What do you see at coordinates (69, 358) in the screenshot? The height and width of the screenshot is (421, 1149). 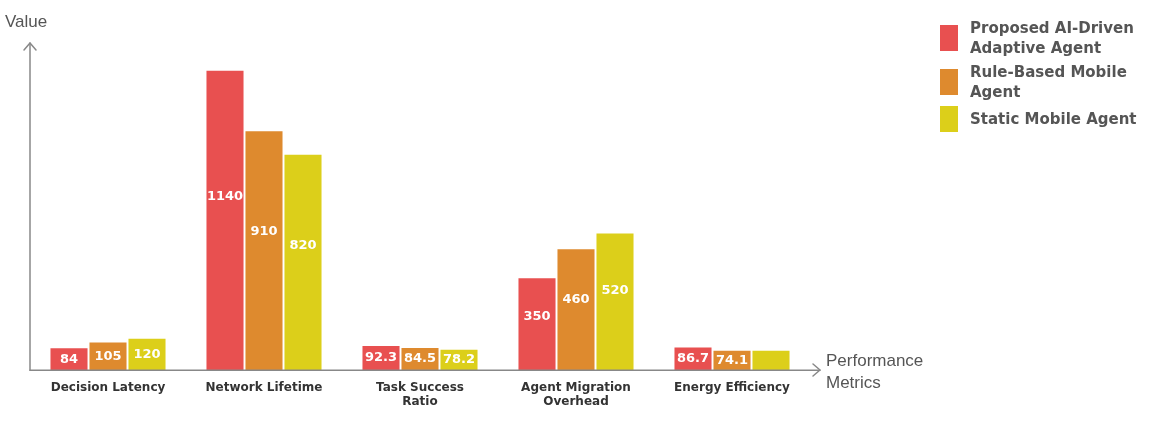 I see `data-label: 84` at bounding box center [69, 358].